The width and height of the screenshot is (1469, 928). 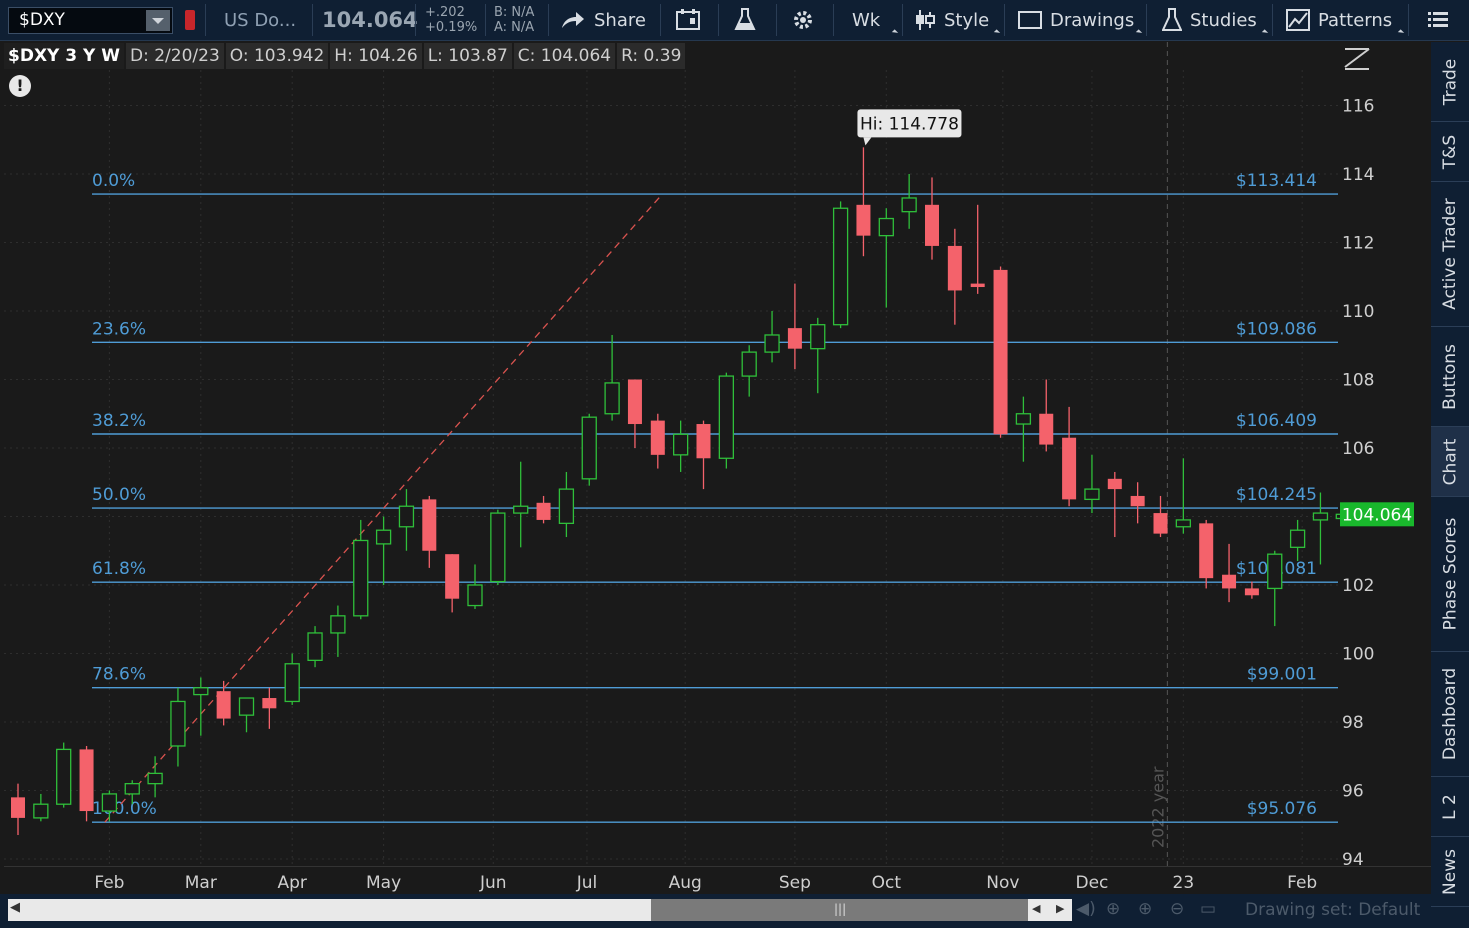 What do you see at coordinates (705, 883) in the screenshot?
I see `time-axis-svg: Feb Mar Apr May Jun Jul Aug Sep Oct Nov Dec 23 Feb` at bounding box center [705, 883].